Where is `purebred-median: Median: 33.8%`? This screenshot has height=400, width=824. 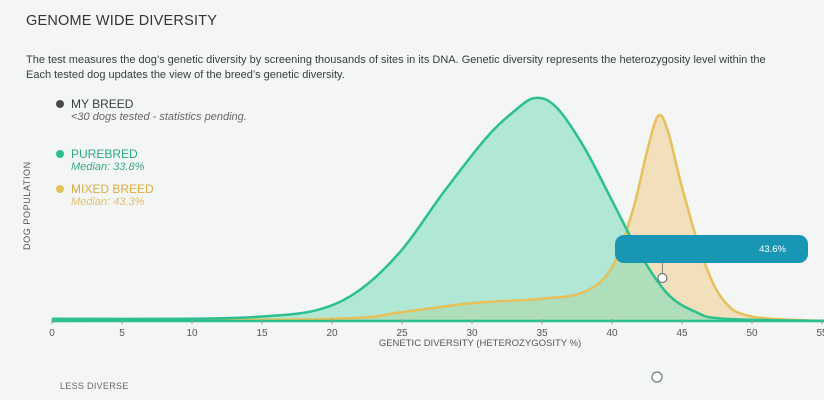
purebred-median: Median: 33.8% is located at coordinates (108, 167).